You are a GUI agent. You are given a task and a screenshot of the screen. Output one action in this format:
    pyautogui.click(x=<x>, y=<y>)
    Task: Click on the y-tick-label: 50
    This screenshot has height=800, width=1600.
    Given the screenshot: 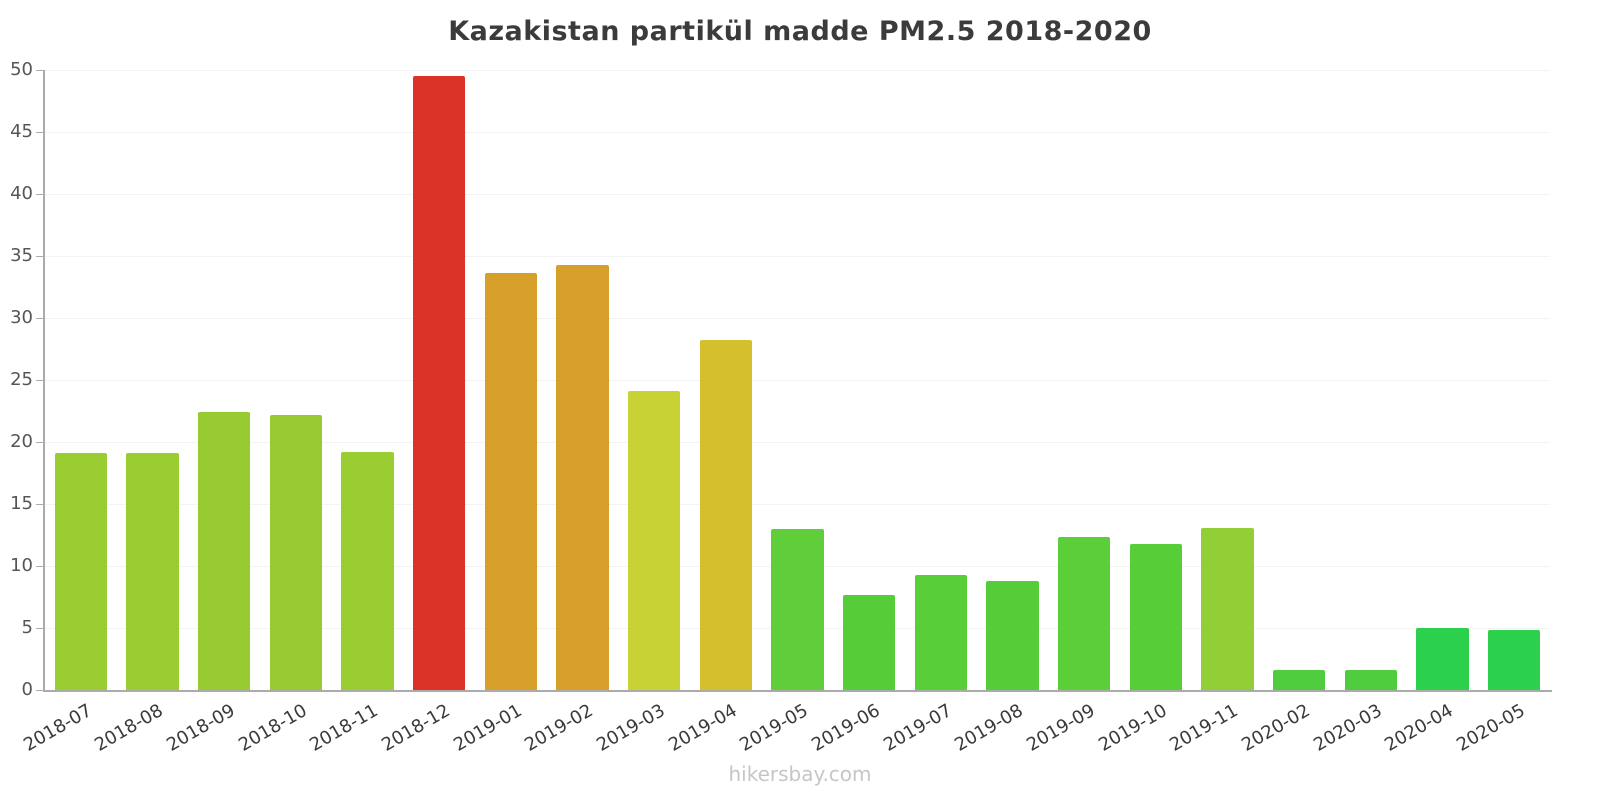 What is the action you would take?
    pyautogui.click(x=21, y=69)
    